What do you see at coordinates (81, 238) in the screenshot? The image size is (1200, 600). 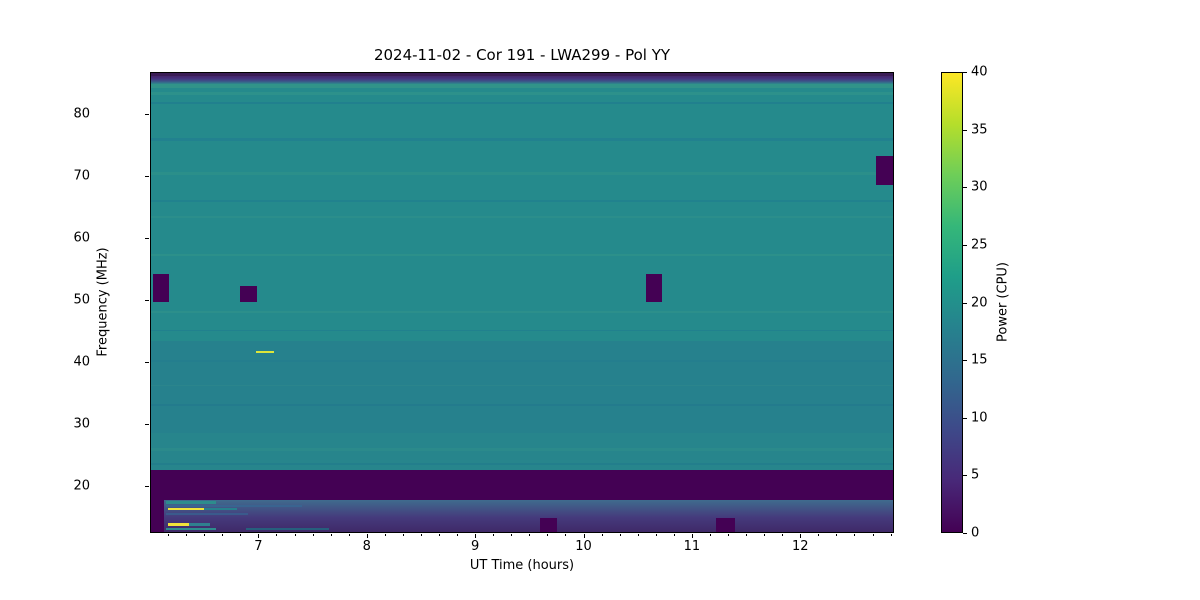 I see `y-tick-label-60: 60` at bounding box center [81, 238].